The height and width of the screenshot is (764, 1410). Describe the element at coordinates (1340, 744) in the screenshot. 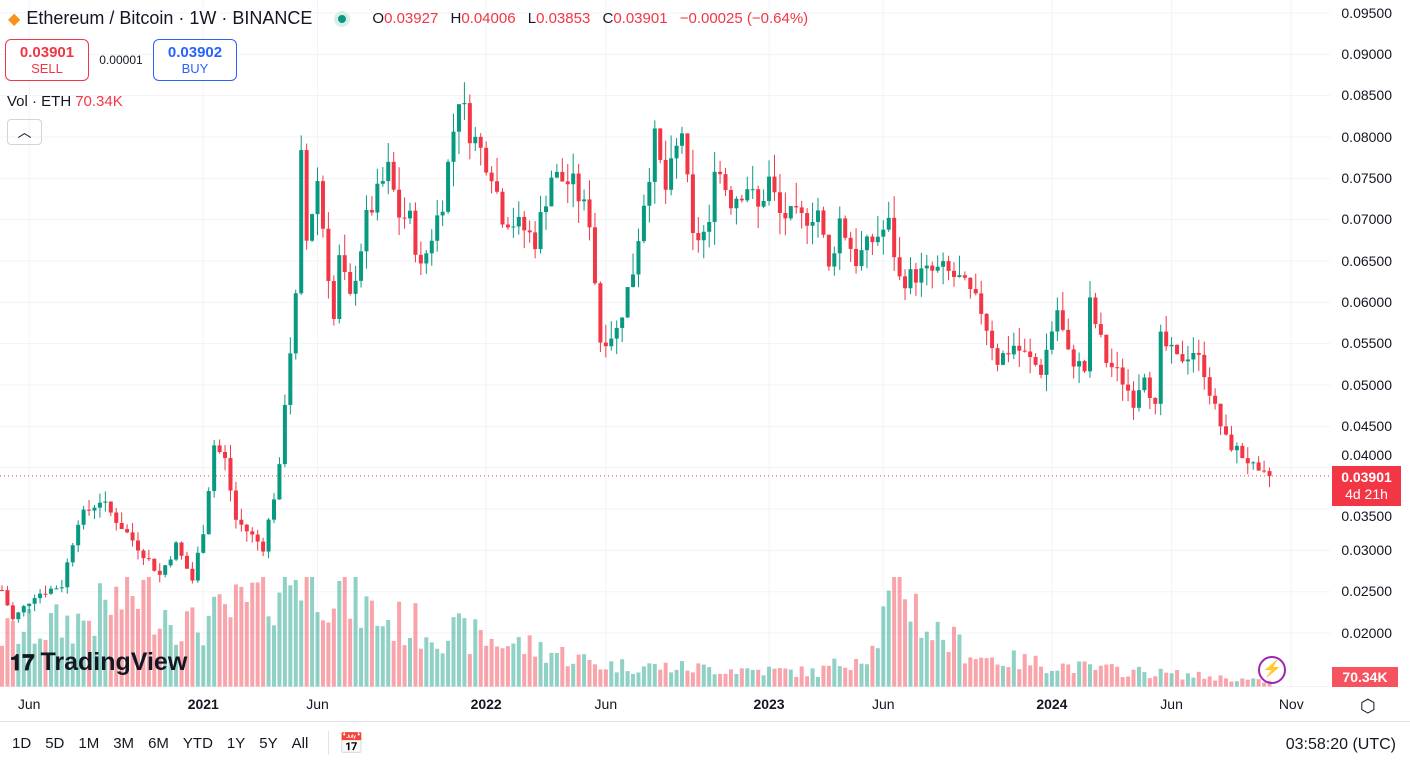

I see `clock: 03:58:20 (UTC)` at that location.